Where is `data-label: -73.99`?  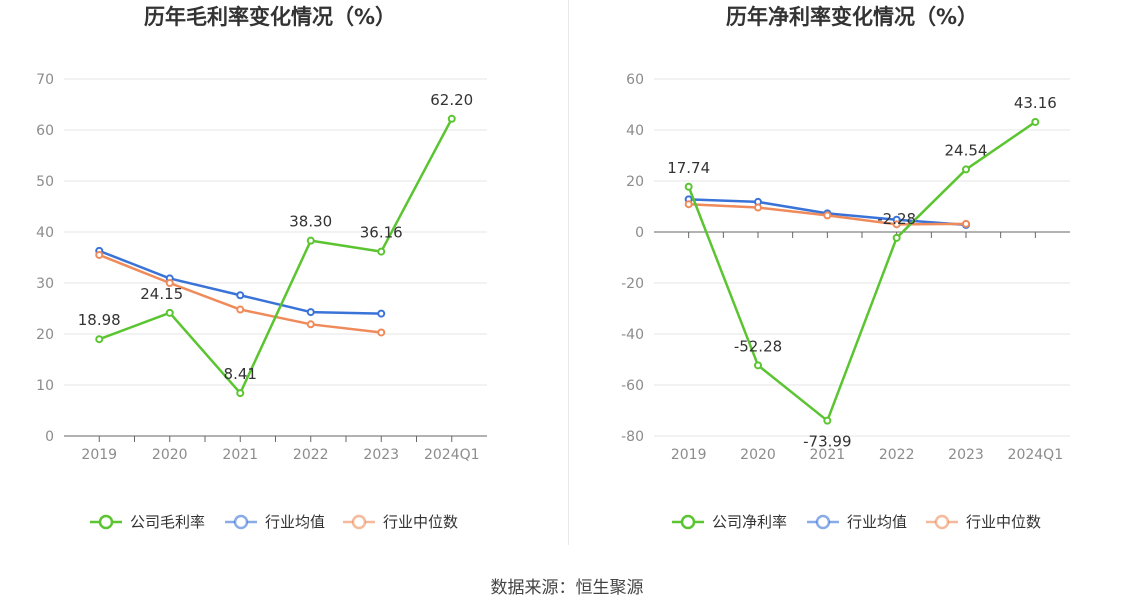 data-label: -73.99 is located at coordinates (827, 442).